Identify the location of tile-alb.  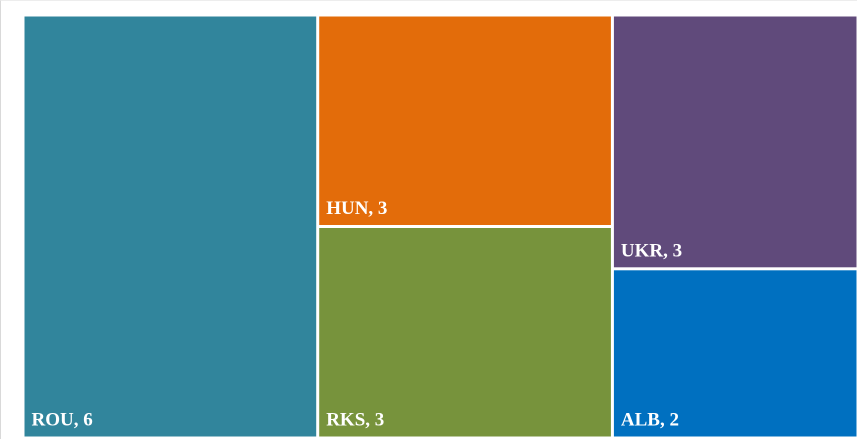
(735, 353).